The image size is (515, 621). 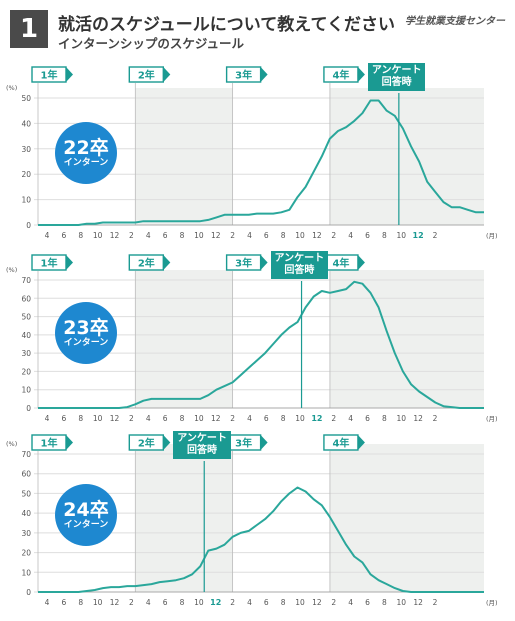 I want to click on year-tag-4: 4年, so click(x=344, y=442).